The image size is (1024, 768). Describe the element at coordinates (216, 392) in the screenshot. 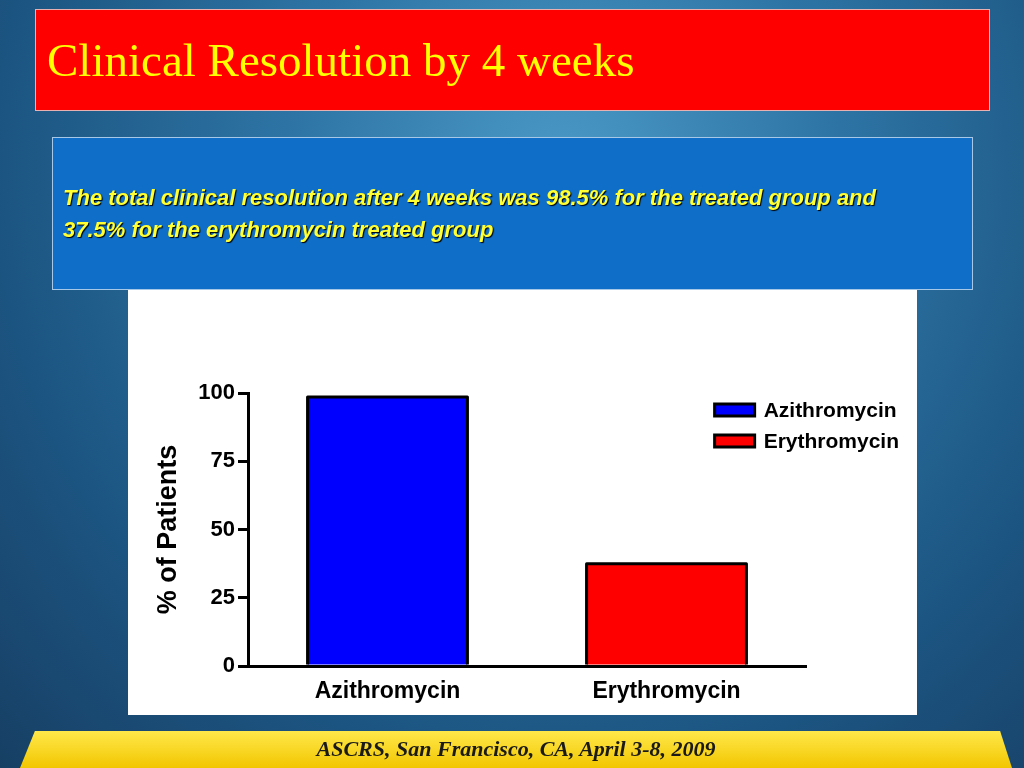

I see `y-tick-label: 100` at that location.